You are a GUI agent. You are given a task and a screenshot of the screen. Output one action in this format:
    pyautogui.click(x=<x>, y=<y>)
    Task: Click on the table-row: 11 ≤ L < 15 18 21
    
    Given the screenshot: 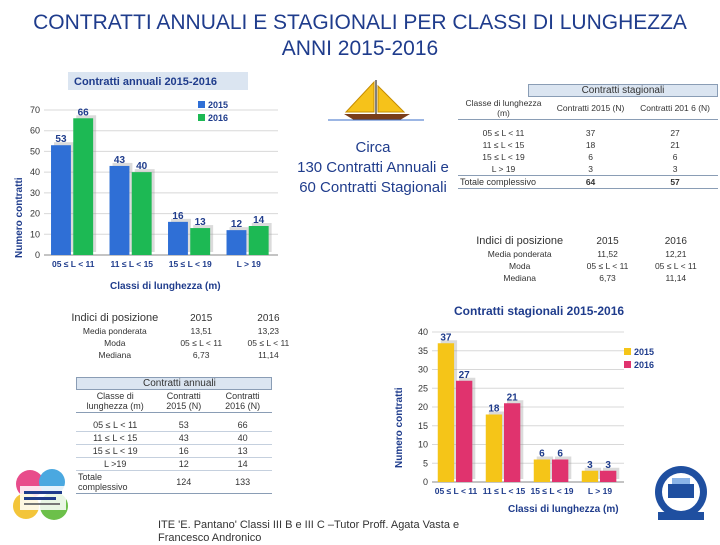 What is the action you would take?
    pyautogui.click(x=588, y=145)
    